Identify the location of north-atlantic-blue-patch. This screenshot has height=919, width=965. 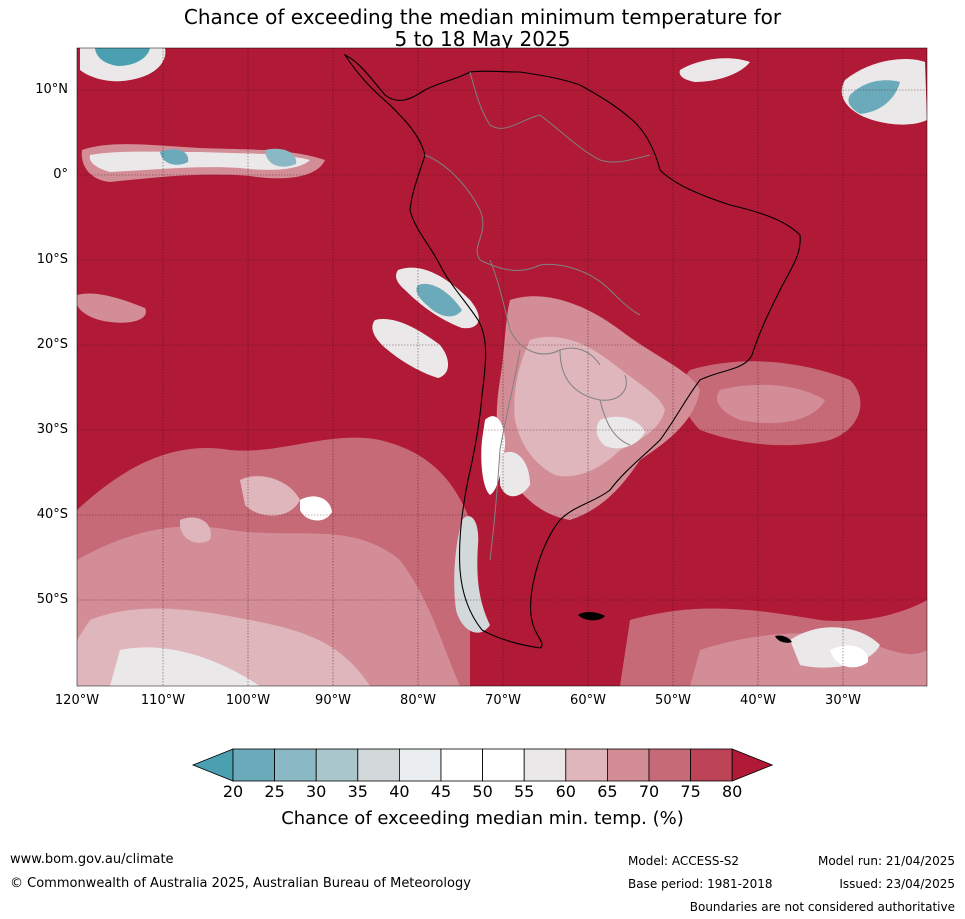
(803, 91).